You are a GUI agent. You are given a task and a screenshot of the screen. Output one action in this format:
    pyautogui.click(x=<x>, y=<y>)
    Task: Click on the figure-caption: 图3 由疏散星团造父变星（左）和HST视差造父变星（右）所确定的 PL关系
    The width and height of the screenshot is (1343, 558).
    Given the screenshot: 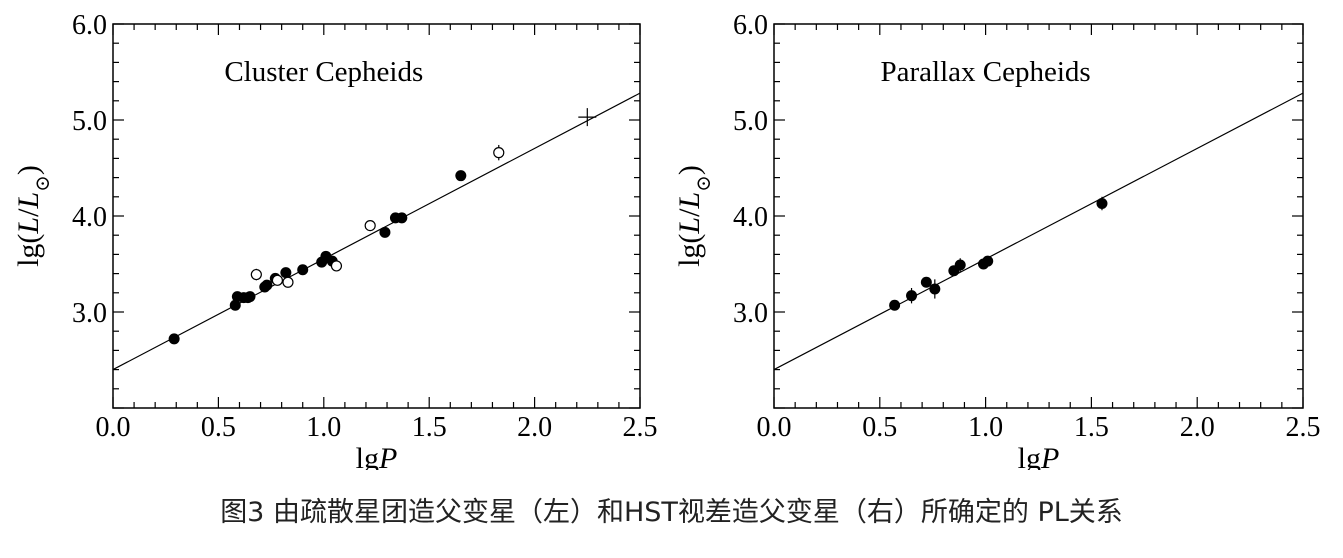 What is the action you would take?
    pyautogui.click(x=671, y=512)
    